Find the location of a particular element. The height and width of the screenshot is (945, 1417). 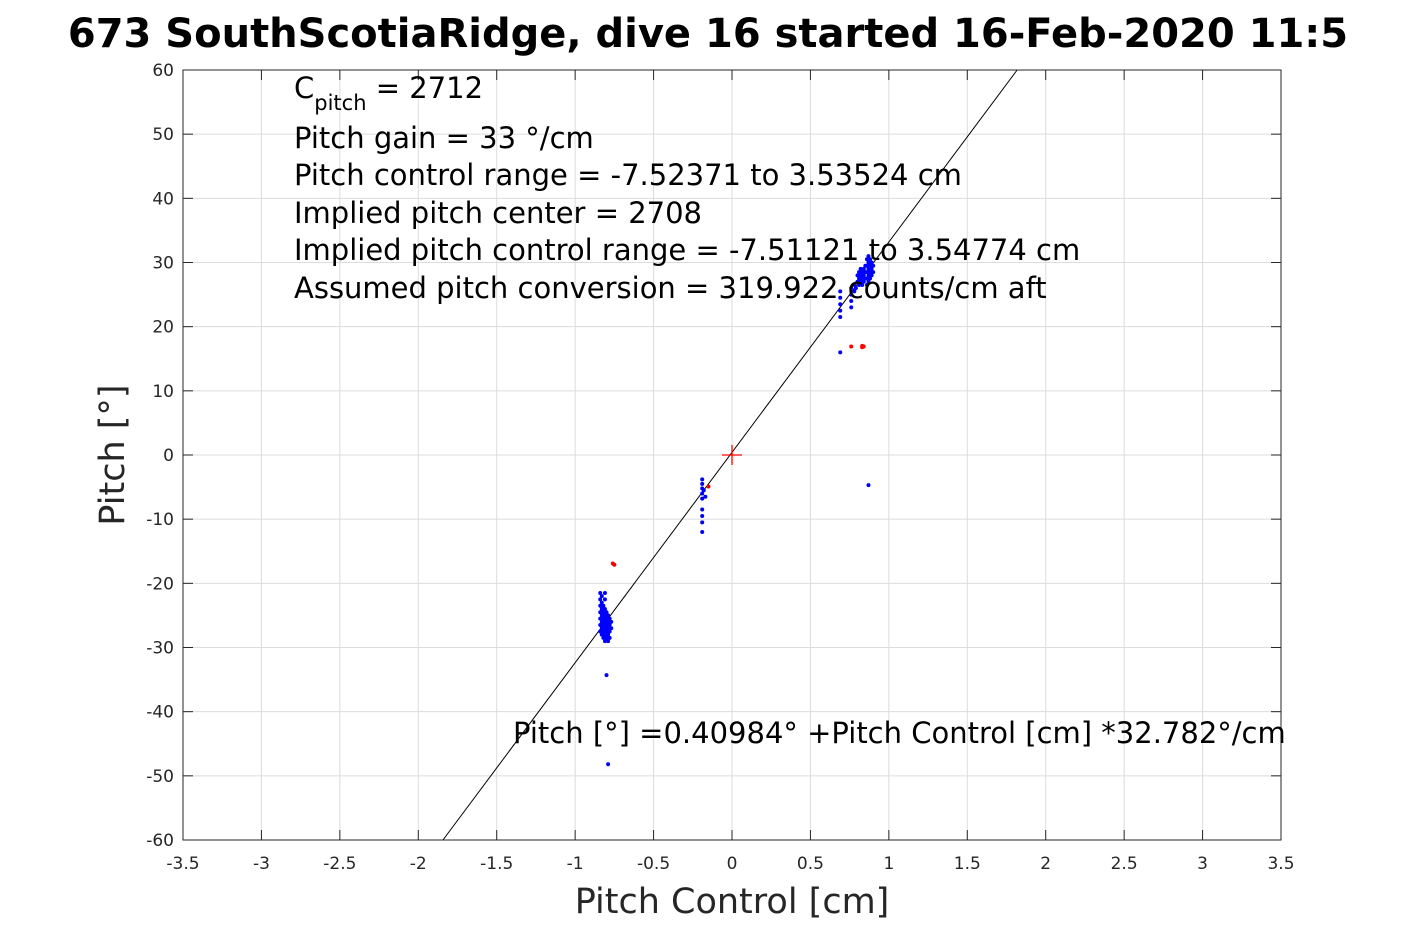

x-tick-label: 3 is located at coordinates (1202, 864).